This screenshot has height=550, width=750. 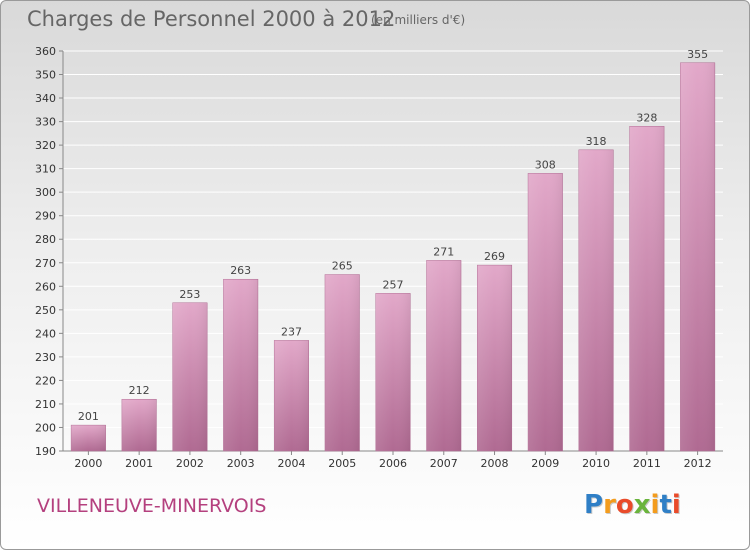 I want to click on x-tick-label: 2002, so click(x=190, y=463).